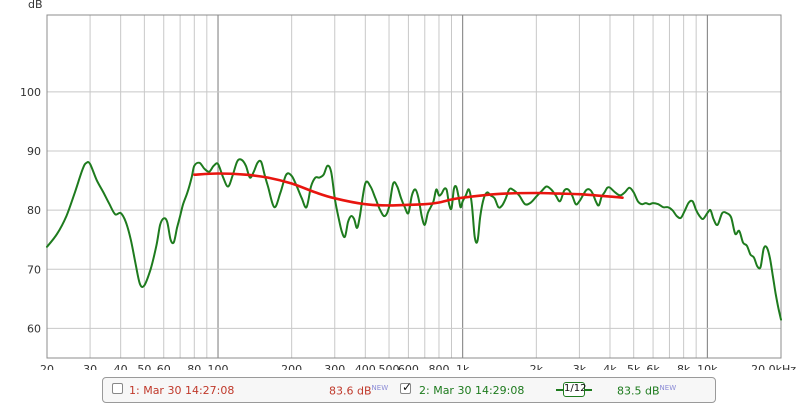  Describe the element at coordinates (408, 189) in the screenshot. I see `series-1-line` at that location.